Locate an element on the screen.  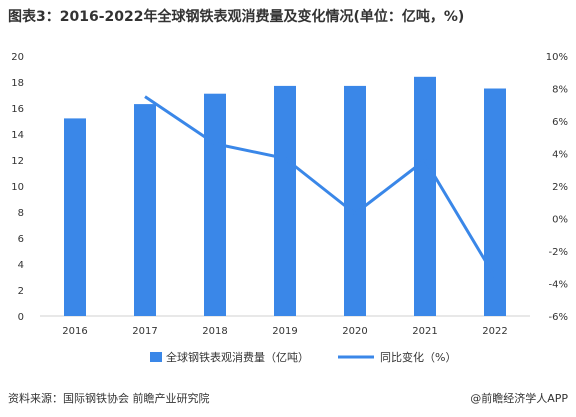
left-tick-label: 12 is located at coordinates (17, 161).